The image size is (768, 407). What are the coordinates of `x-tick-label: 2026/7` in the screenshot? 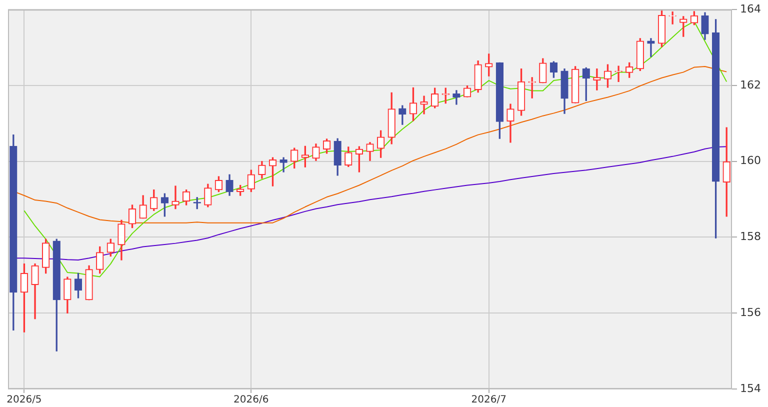 It's located at (488, 400).